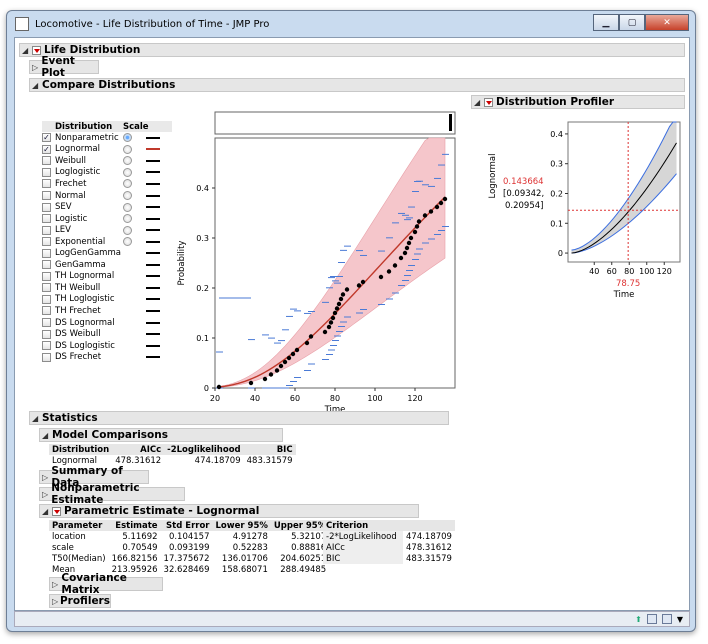 This screenshot has width=708, height=644. What do you see at coordinates (107, 207) in the screenshot?
I see `distribution-row: SEV` at bounding box center [107, 207].